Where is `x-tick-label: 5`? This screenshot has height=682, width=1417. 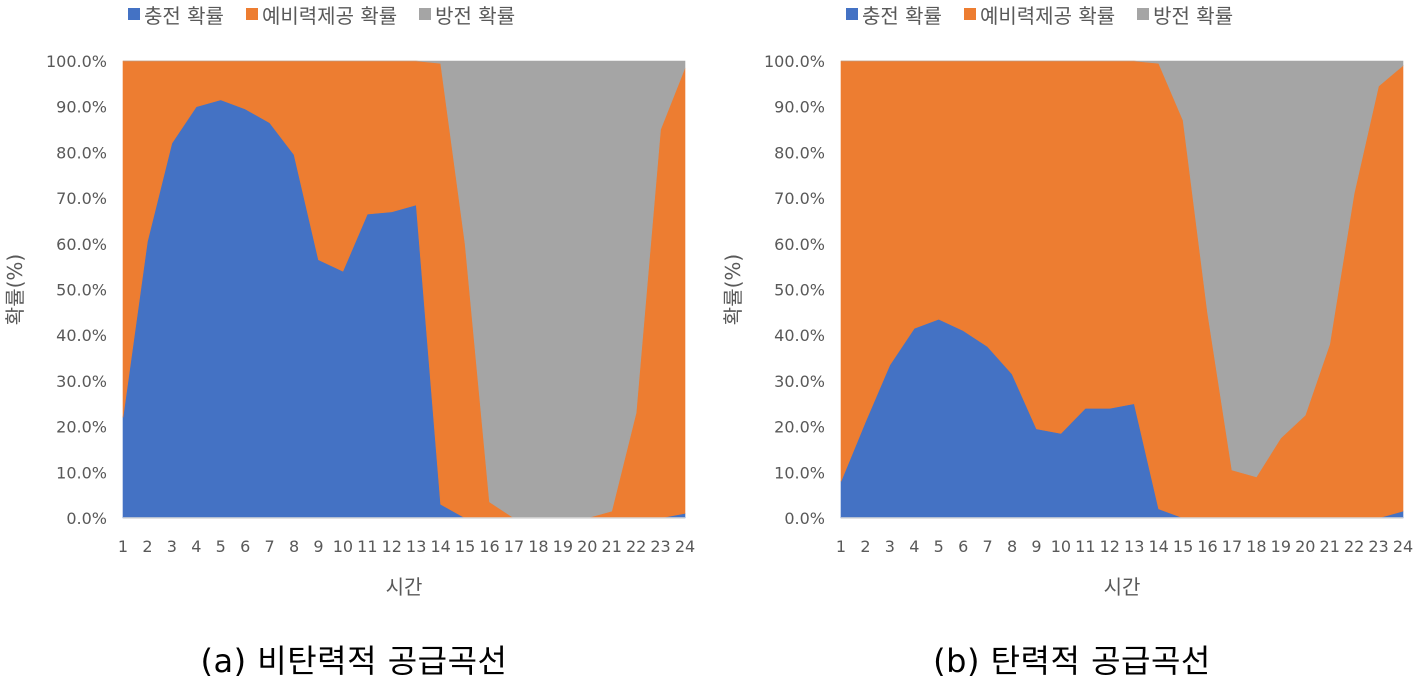 x-tick-label: 5 is located at coordinates (939, 546).